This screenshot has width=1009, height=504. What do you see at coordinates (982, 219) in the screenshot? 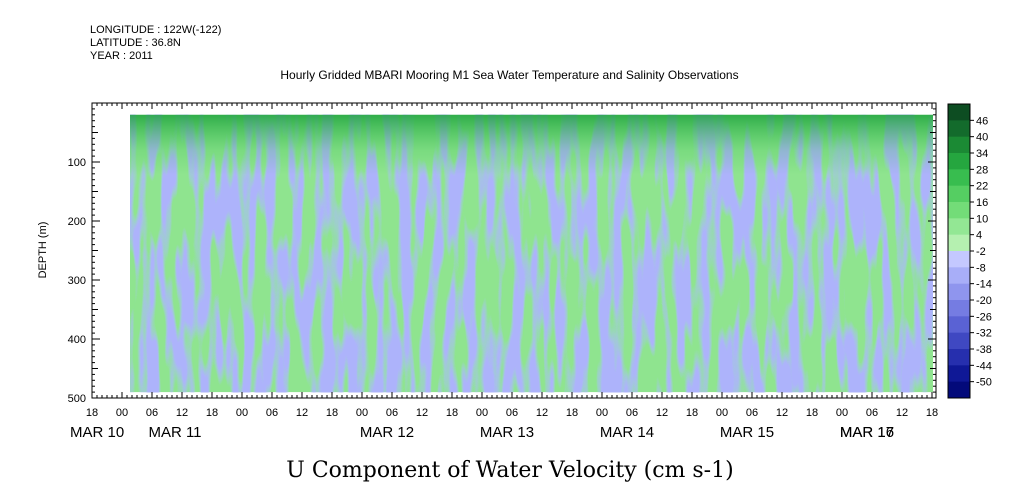
I see `colorbar-label: 10` at bounding box center [982, 219].